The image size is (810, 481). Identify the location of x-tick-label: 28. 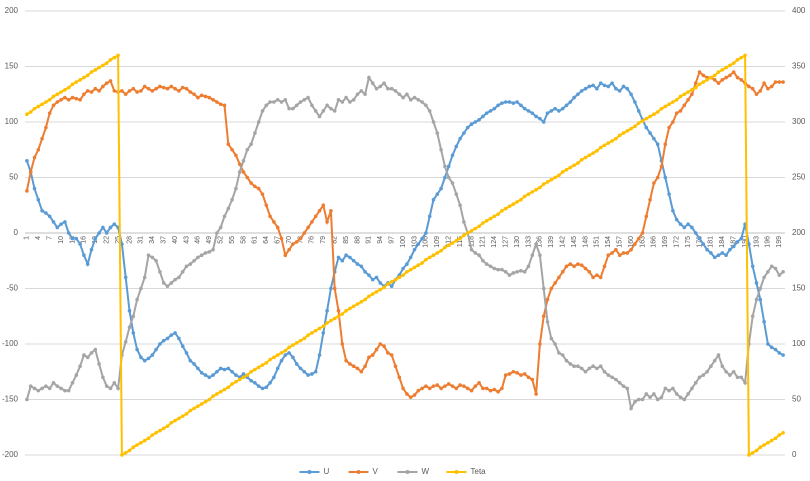
(129, 240).